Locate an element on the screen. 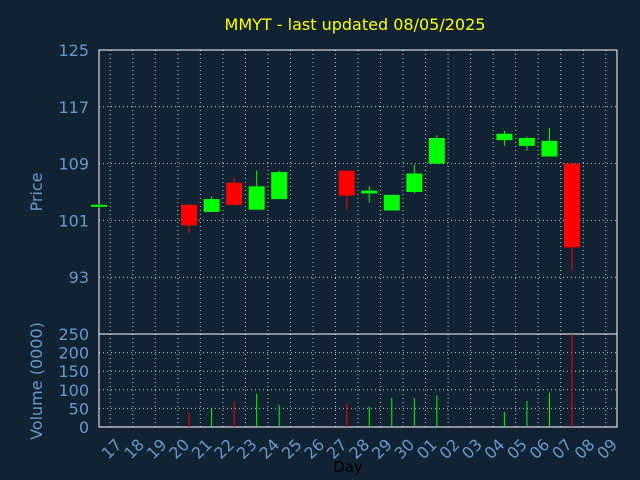 The image size is (640, 480). price-y-ticks: 93 101 109 117 125 is located at coordinates (73, 164).